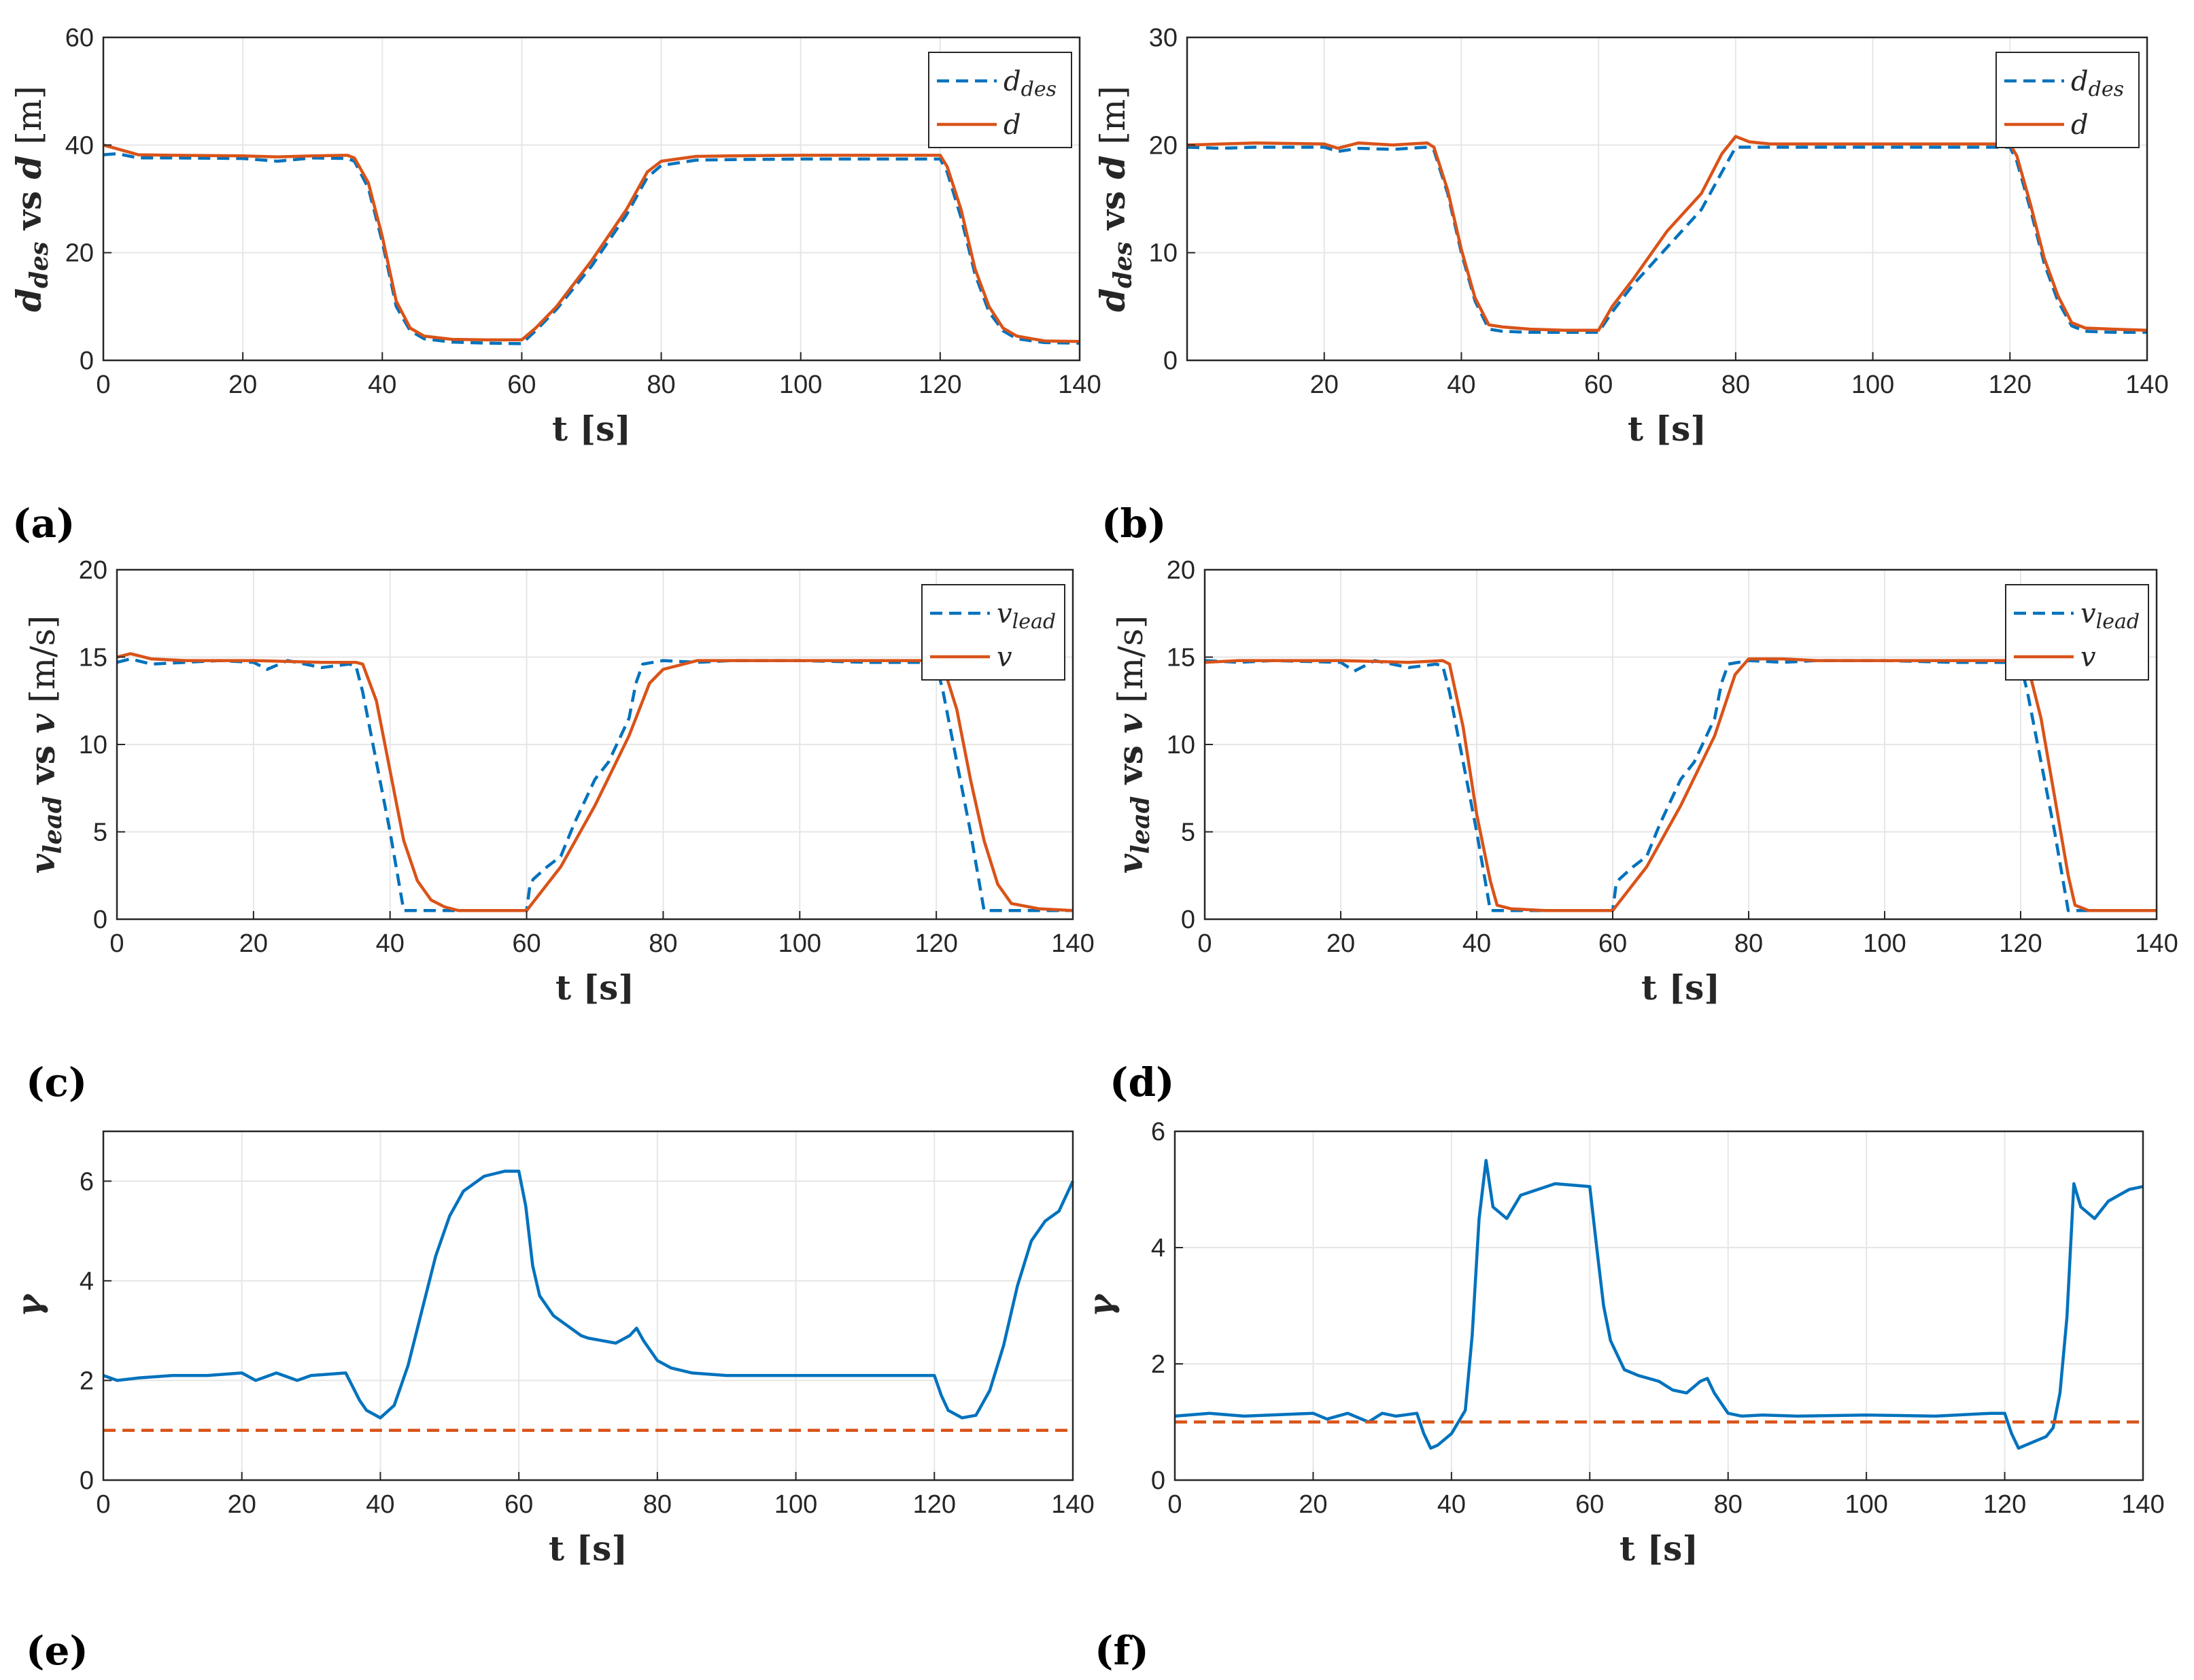 This screenshot has height=1680, width=2194. What do you see at coordinates (100, 833) in the screenshot?
I see `y-tick-label: 5` at bounding box center [100, 833].